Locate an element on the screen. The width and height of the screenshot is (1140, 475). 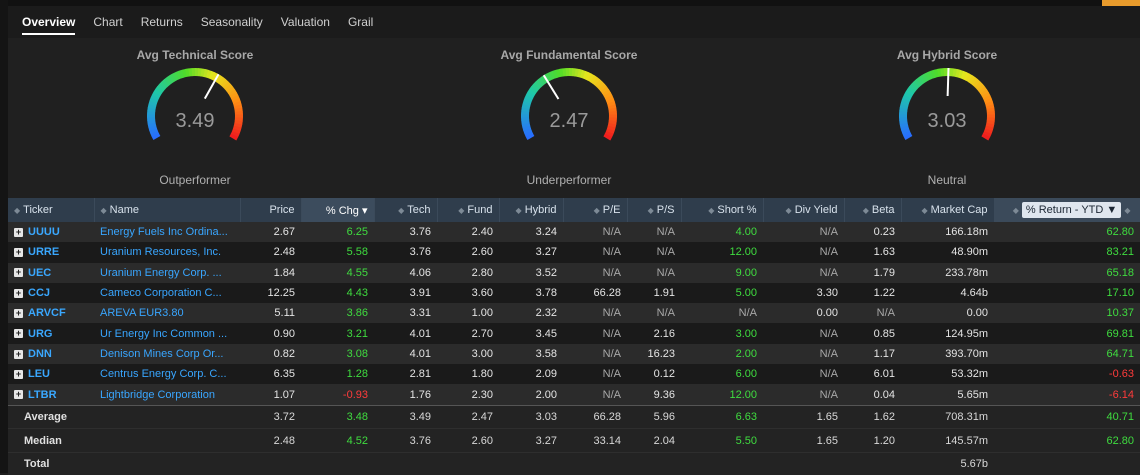
gauge-needle is located at coordinates (948, 82).